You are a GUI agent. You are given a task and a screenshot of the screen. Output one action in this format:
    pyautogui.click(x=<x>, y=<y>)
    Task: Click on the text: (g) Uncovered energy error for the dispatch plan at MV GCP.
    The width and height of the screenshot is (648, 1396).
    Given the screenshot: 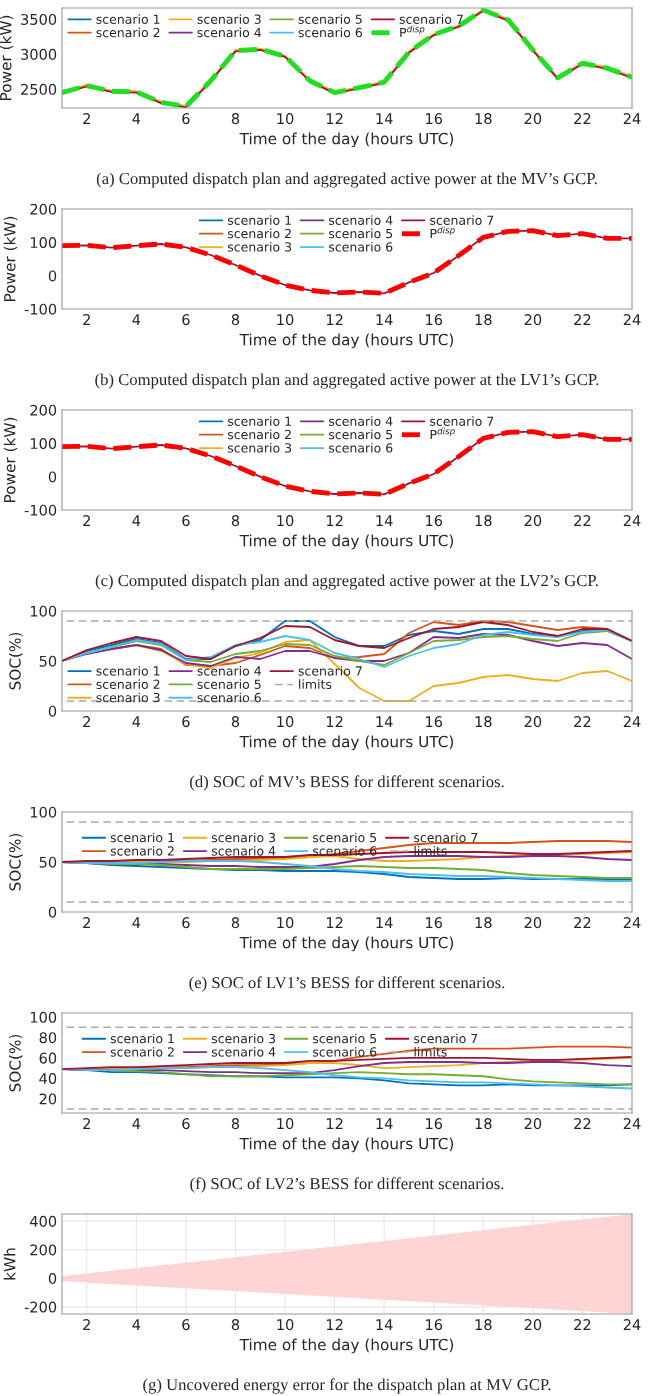 What is the action you would take?
    pyautogui.click(x=347, y=1386)
    